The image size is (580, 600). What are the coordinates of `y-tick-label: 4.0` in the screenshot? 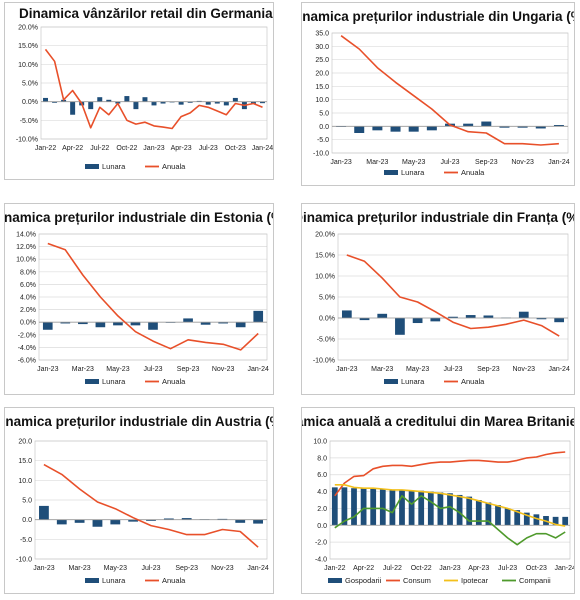 It's located at (322, 492).